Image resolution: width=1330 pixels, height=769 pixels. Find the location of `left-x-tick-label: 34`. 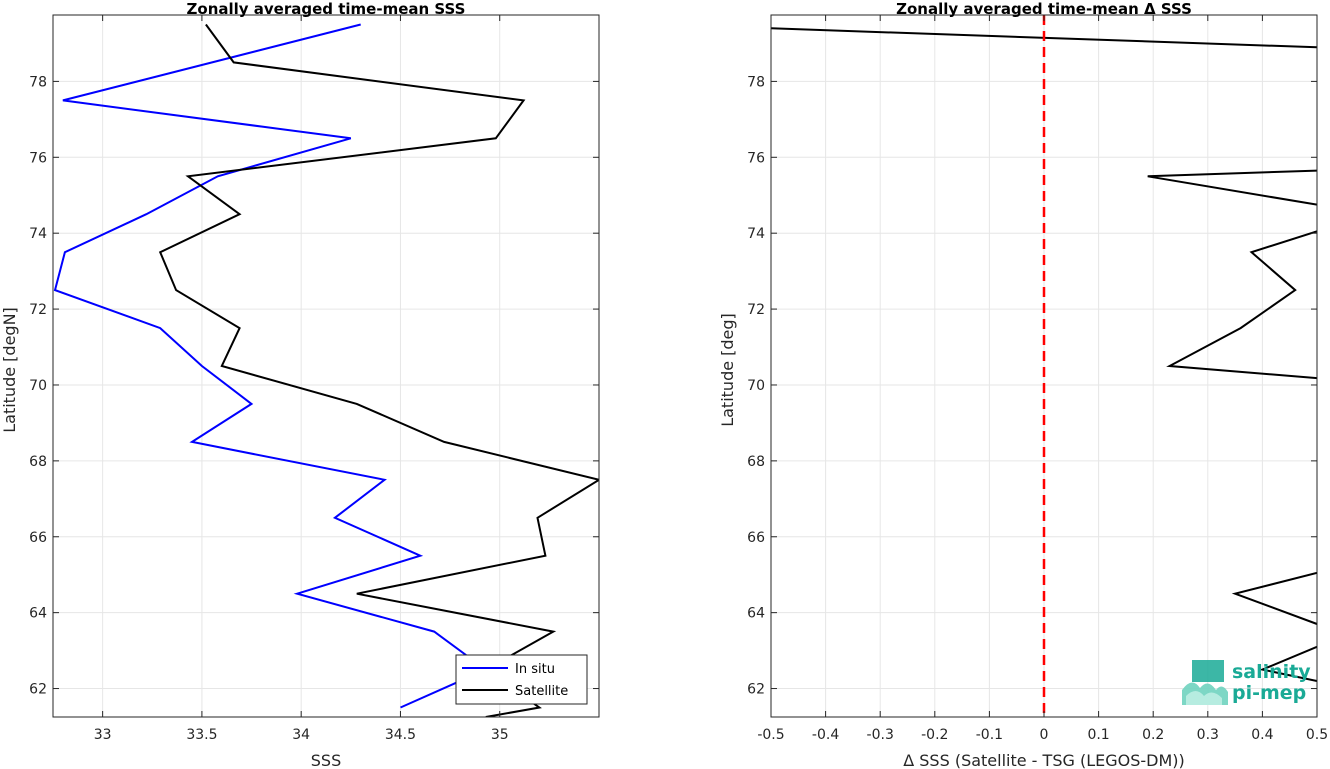

left-x-tick-label: 34 is located at coordinates (301, 735).